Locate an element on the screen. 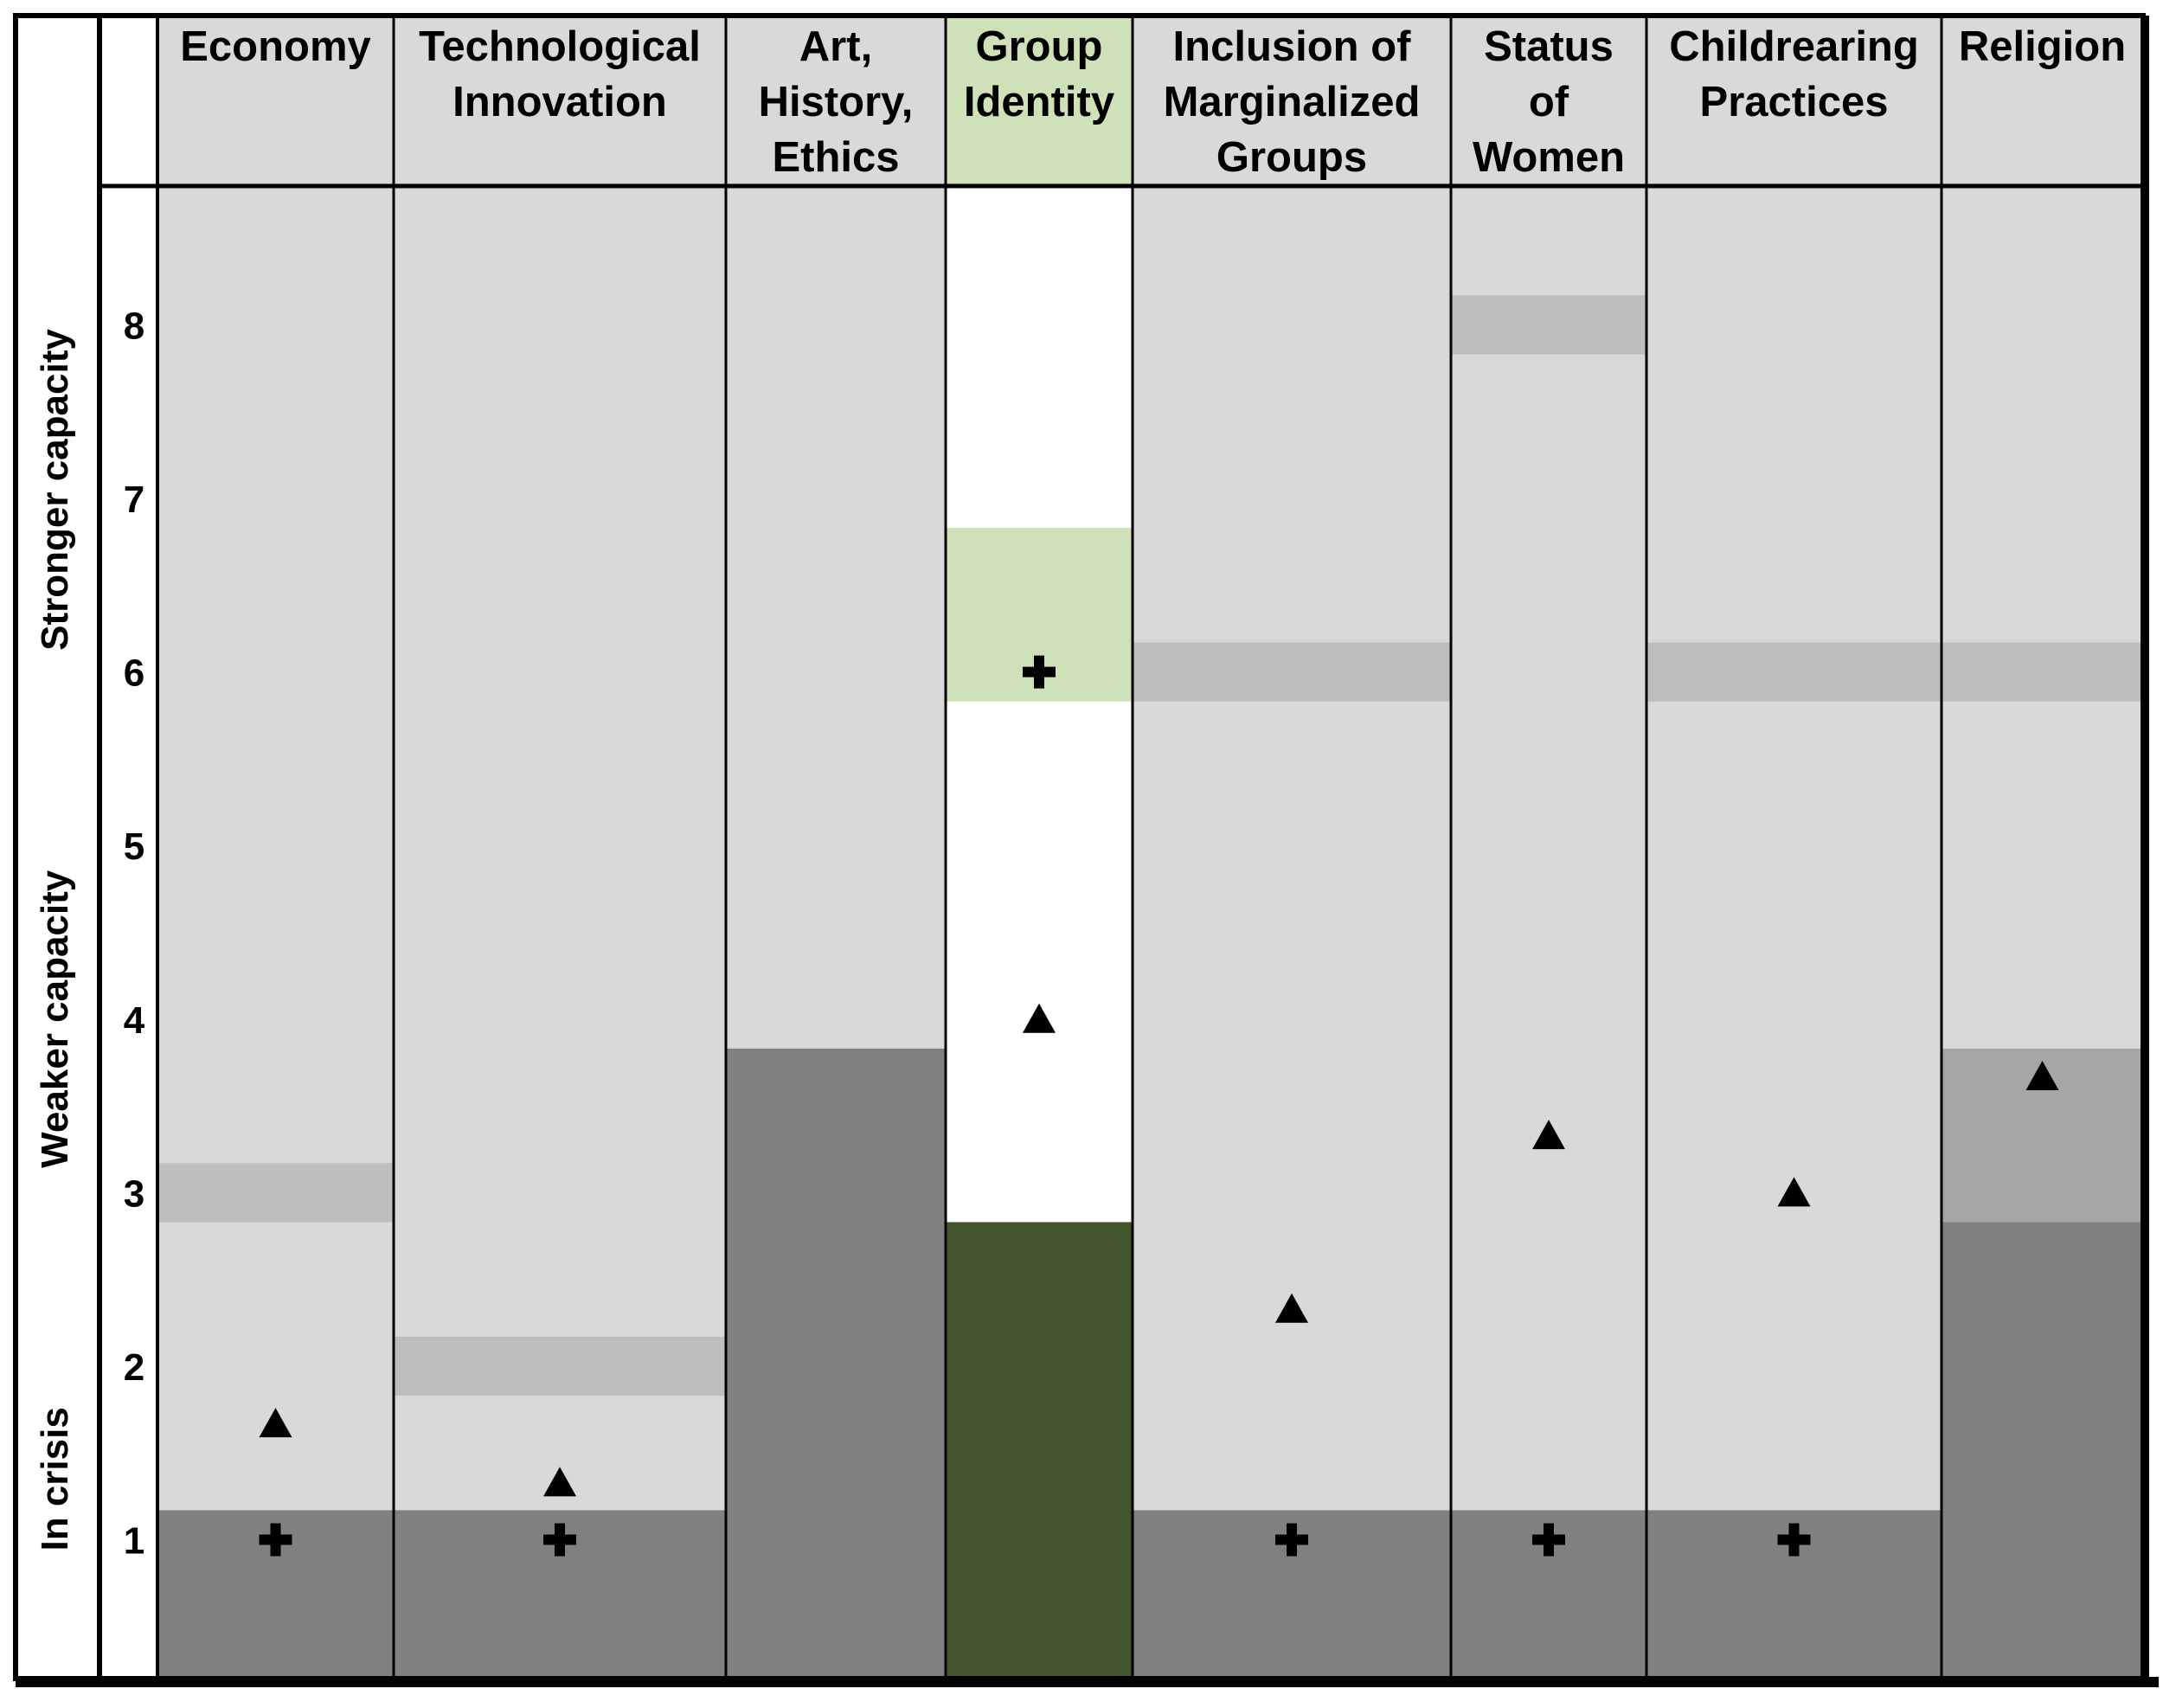  y-tick-label: 1 is located at coordinates (134, 1542).